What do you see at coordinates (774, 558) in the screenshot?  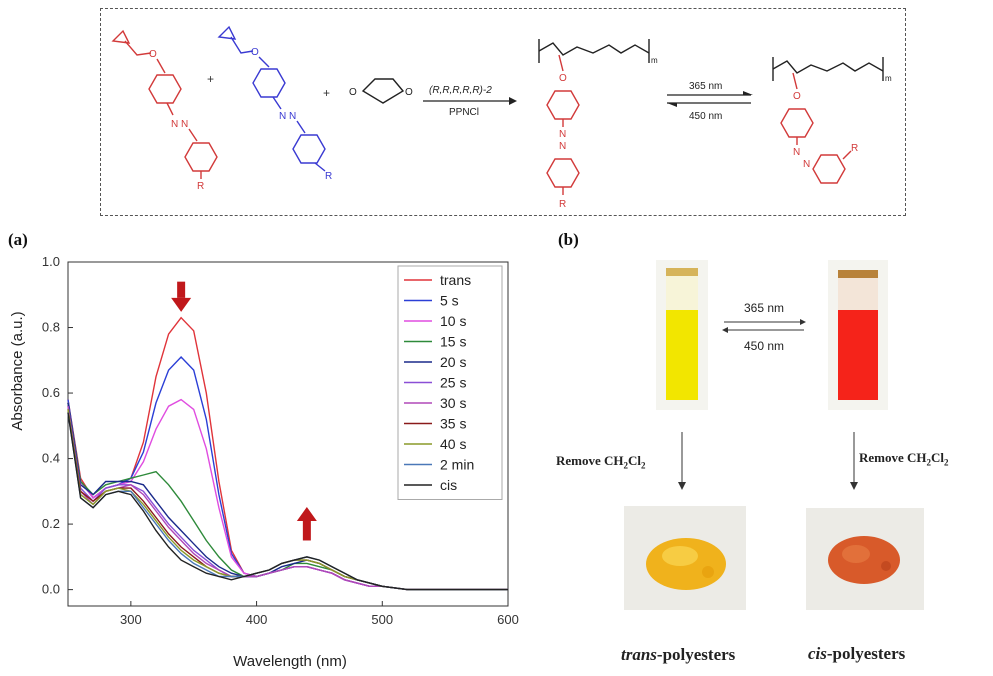 I see `powder-photos` at bounding box center [774, 558].